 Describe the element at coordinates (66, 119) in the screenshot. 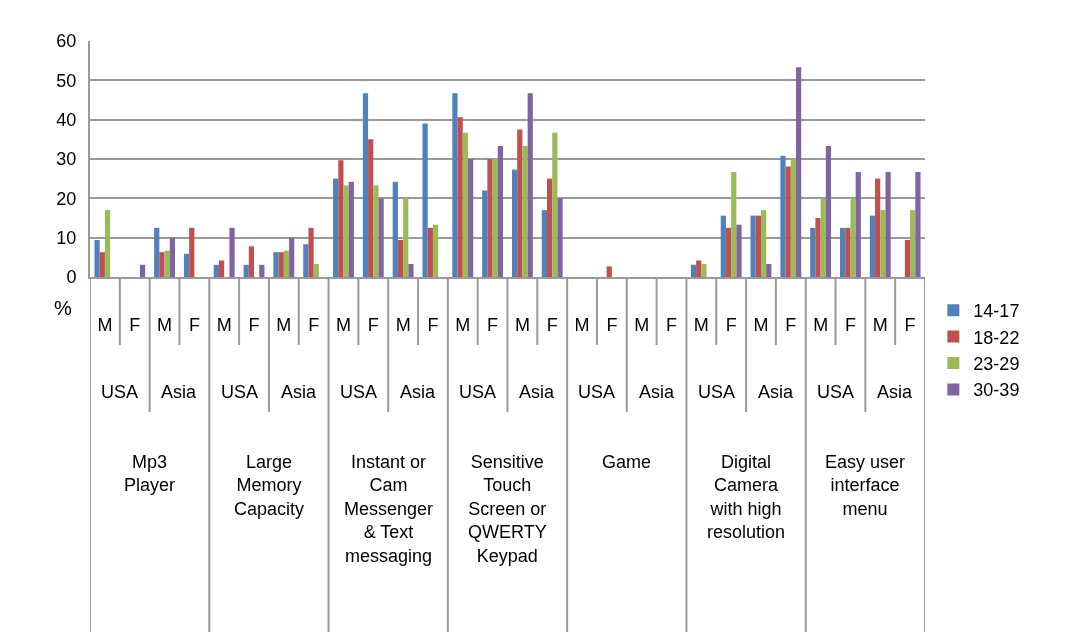

I see `y-tick-label: 40` at that location.